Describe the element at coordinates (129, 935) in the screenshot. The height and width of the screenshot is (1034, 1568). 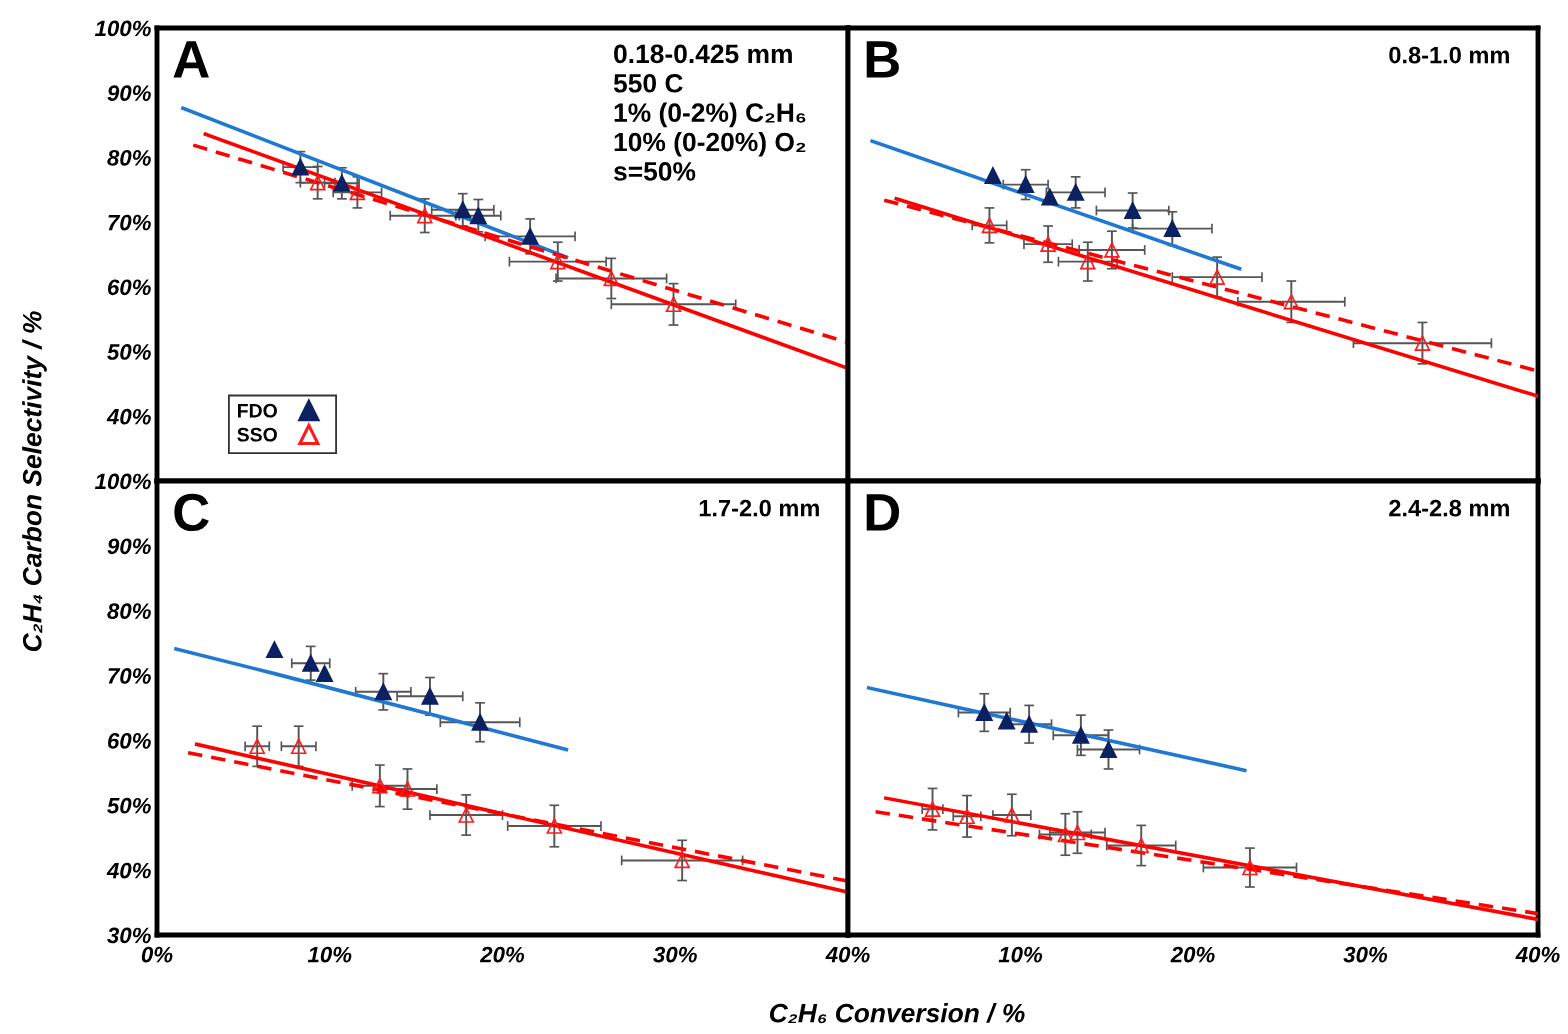
I see `y-tick-label: 30%` at that location.